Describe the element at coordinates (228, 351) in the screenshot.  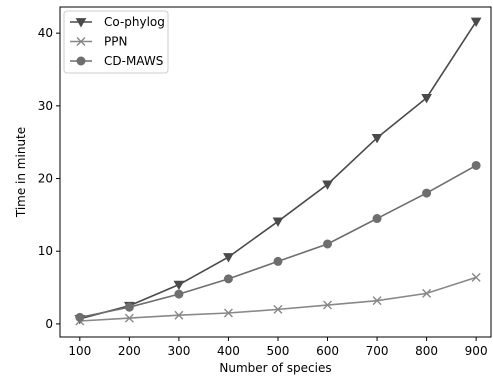
I see `x-tick-label: 400` at that location.